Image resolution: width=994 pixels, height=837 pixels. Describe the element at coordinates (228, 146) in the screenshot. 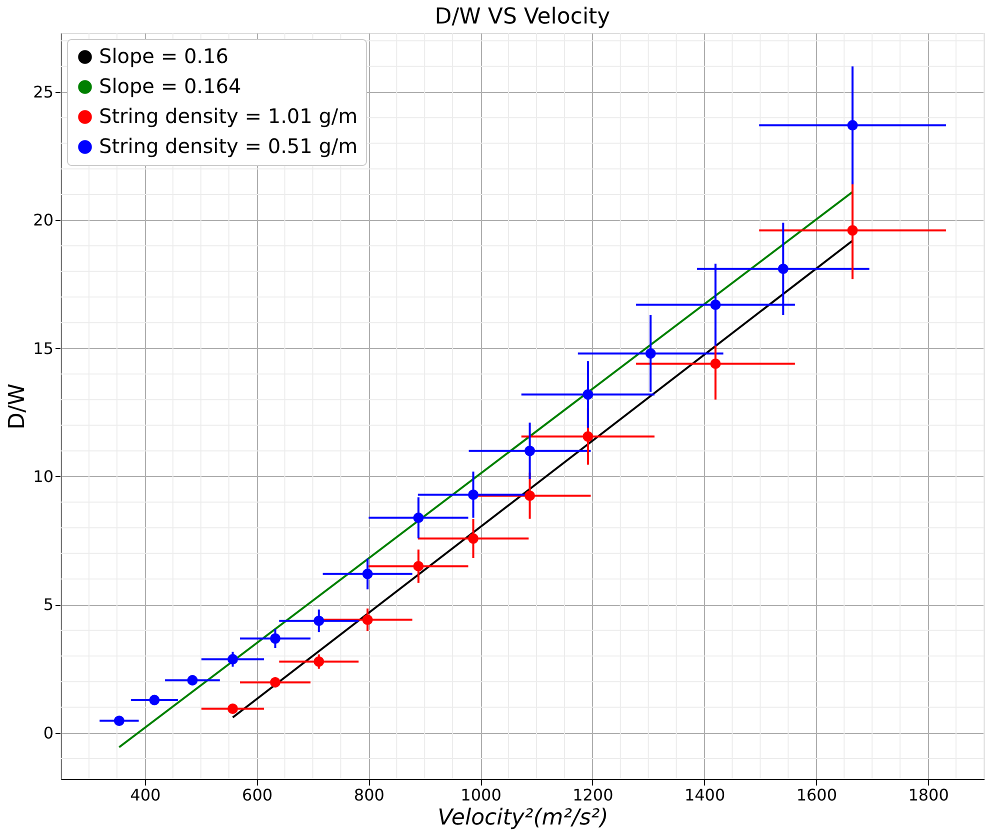

I see `legend-label: String density = 0.51 g/m` at that location.